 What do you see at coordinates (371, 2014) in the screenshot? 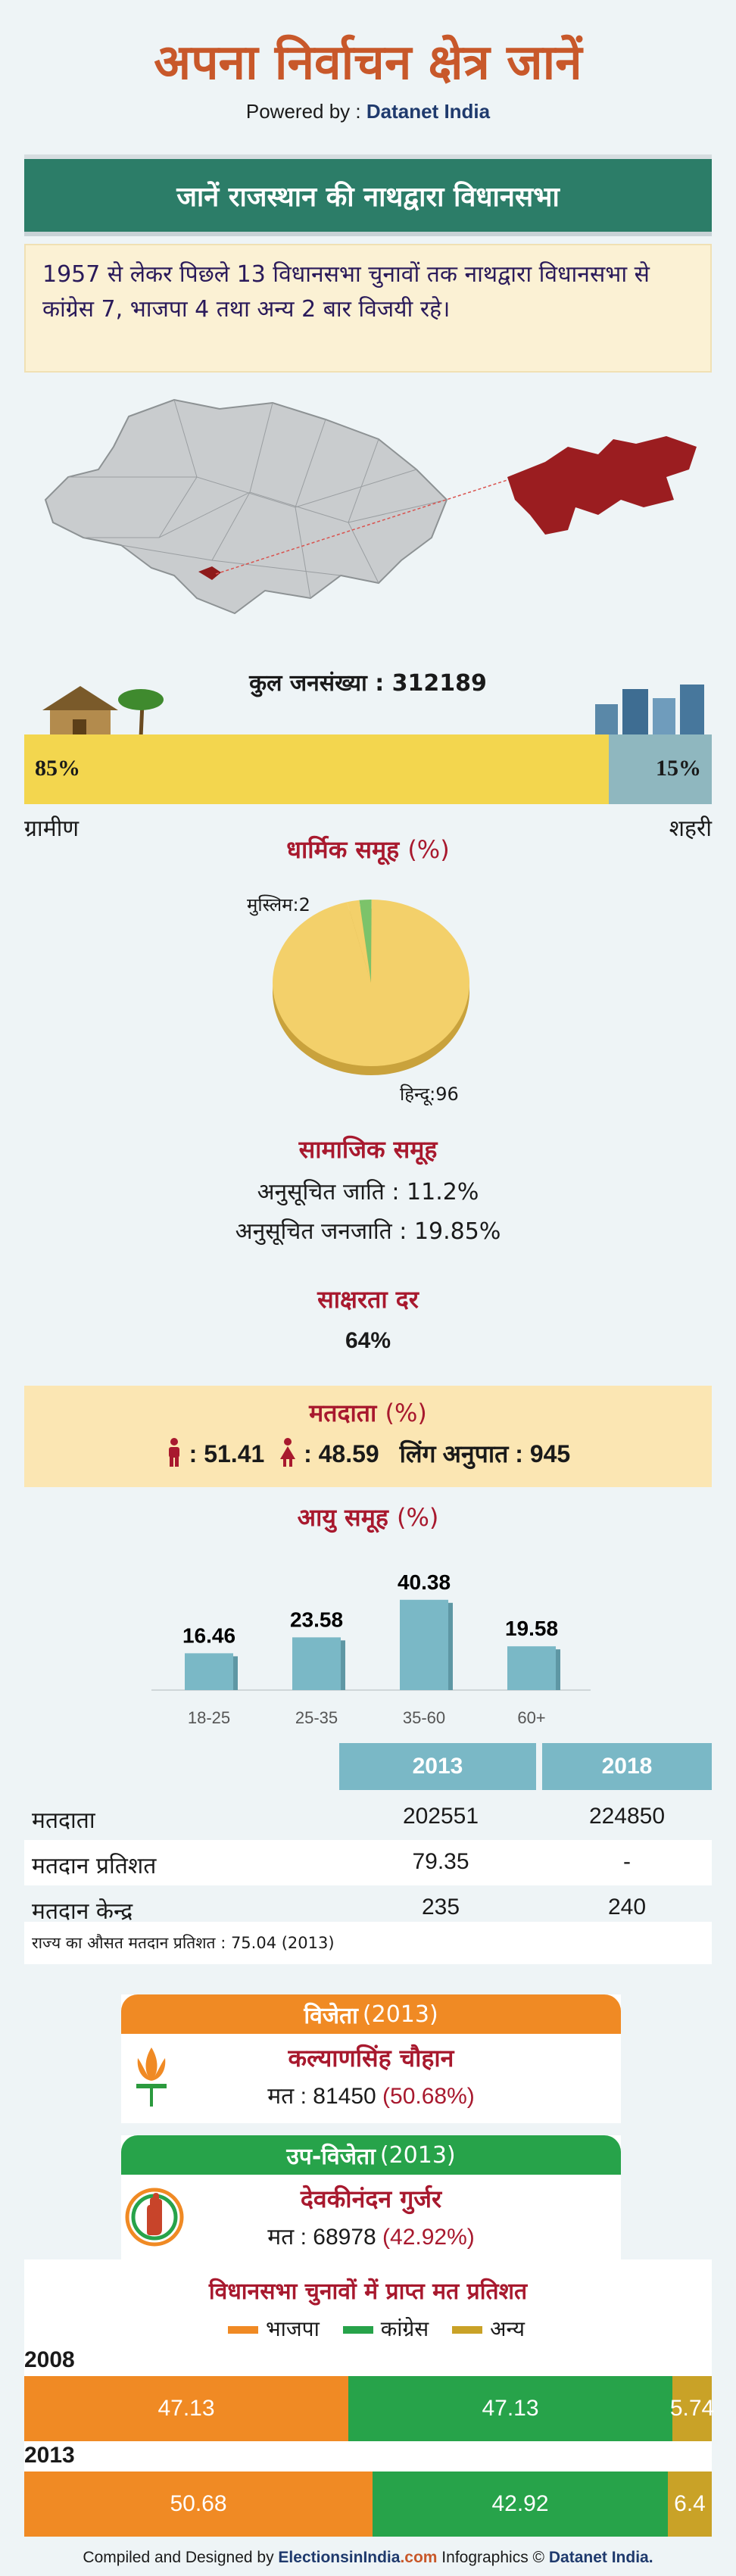
I see `winner-header: विजेता (2013)` at bounding box center [371, 2014].